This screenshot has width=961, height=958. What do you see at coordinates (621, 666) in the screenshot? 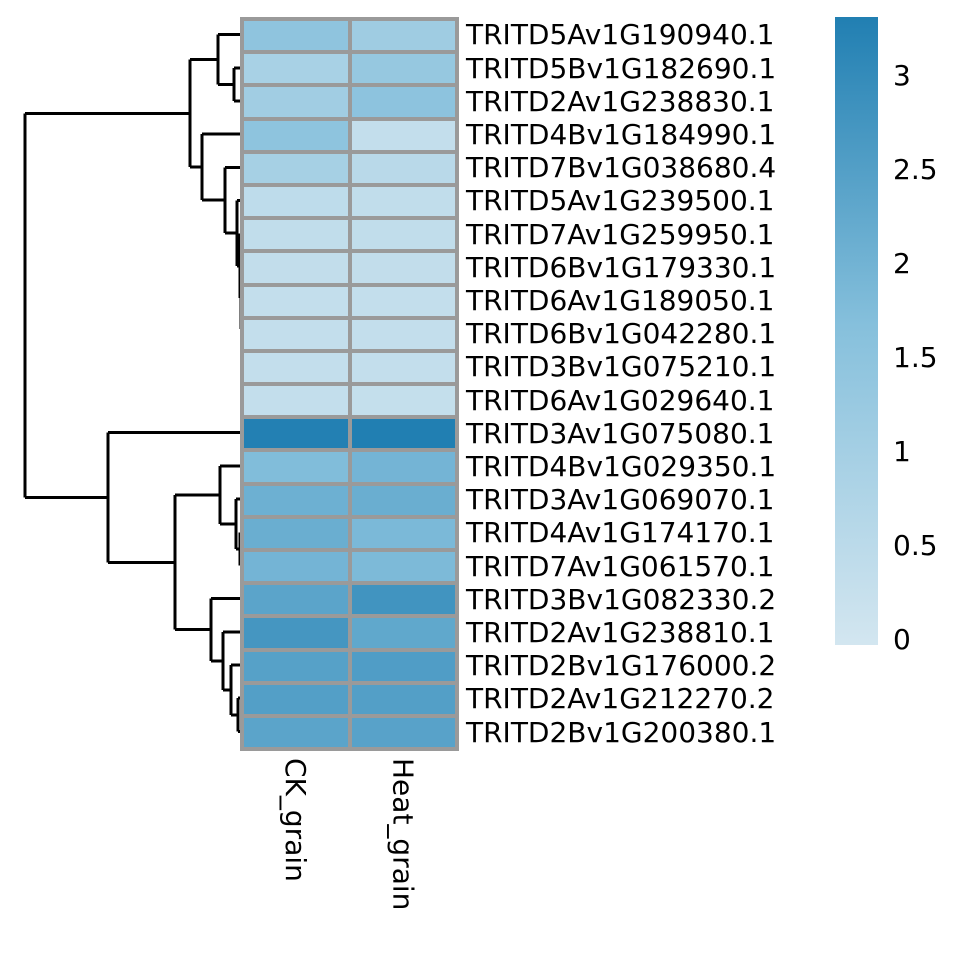
I see `row-label: TRITD2Bv1G176000.2` at bounding box center [621, 666].